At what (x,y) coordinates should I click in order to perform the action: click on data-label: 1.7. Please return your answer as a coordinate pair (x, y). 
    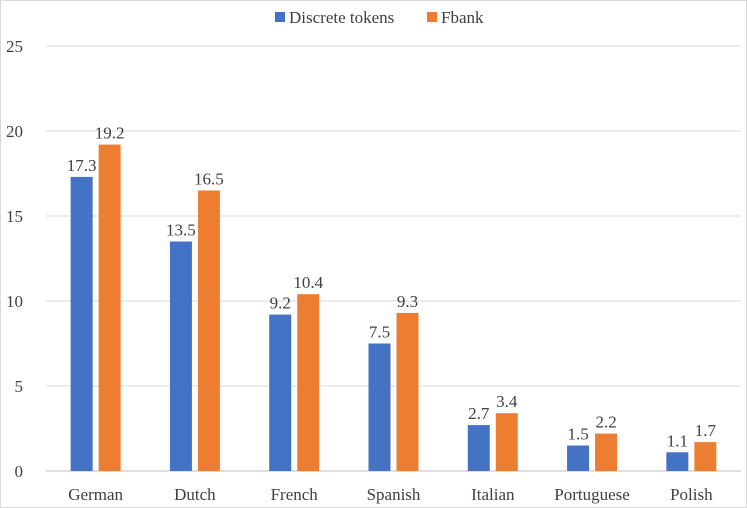
    Looking at the image, I should click on (706, 430).